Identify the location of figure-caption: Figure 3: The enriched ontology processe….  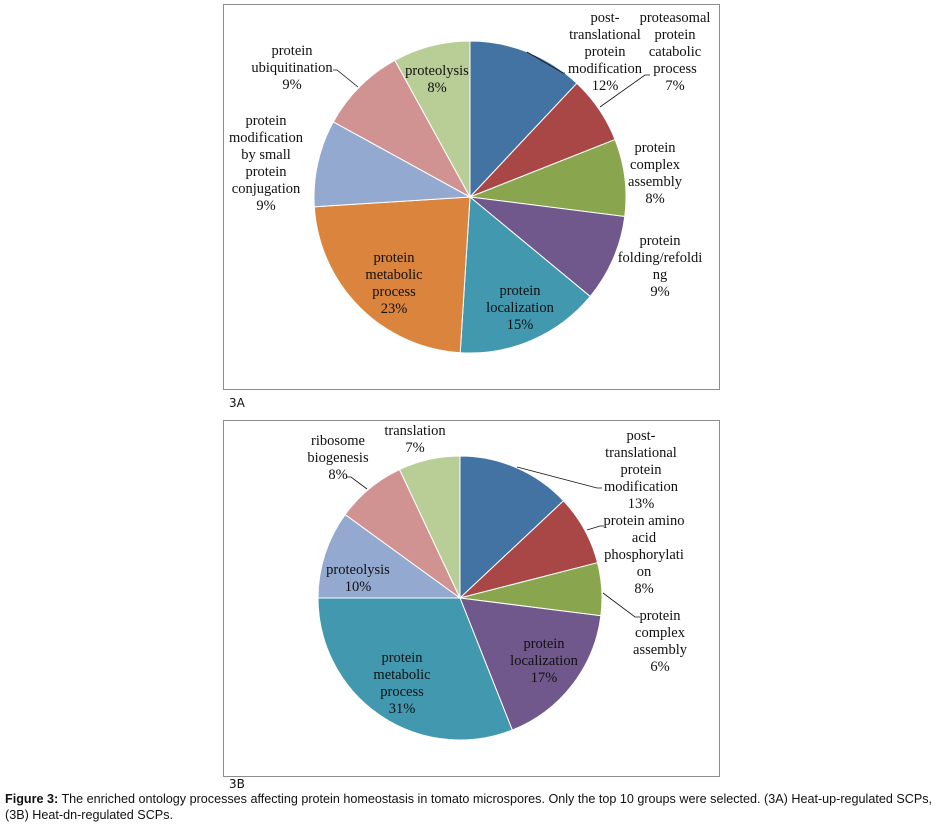
(472, 807).